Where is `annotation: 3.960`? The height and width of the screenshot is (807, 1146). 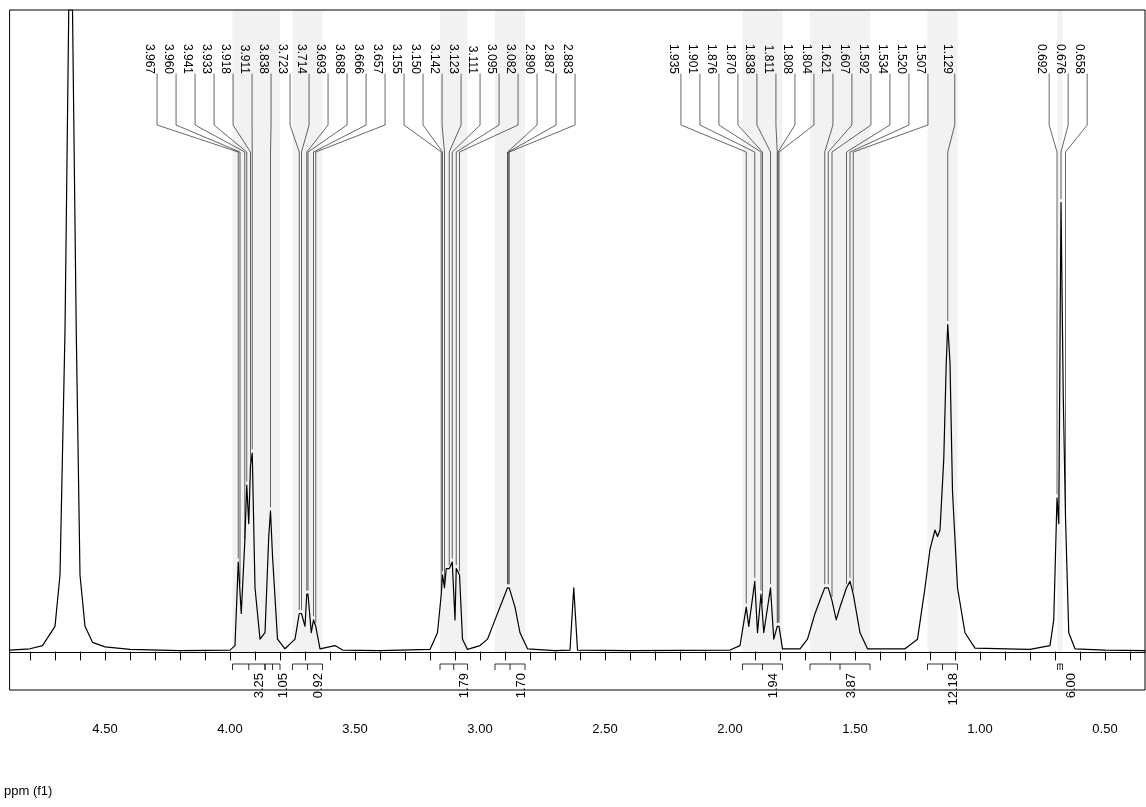
annotation: 3.960 is located at coordinates (169, 59).